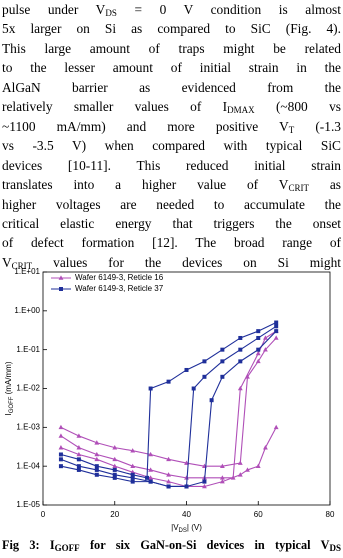 This screenshot has width=343, height=558. What do you see at coordinates (43, 514) in the screenshot?
I see `x-tick-label: 0` at bounding box center [43, 514].